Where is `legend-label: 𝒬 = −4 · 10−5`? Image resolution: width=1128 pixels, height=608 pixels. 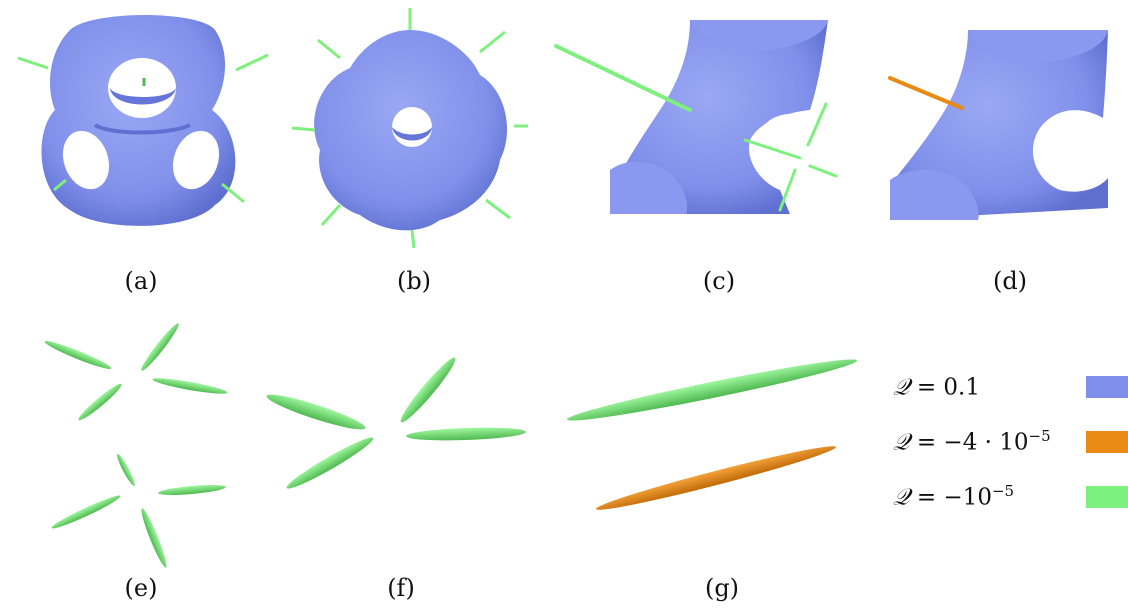
legend-label: 𝒬 = −4 · 10−5 is located at coordinates (972, 441).